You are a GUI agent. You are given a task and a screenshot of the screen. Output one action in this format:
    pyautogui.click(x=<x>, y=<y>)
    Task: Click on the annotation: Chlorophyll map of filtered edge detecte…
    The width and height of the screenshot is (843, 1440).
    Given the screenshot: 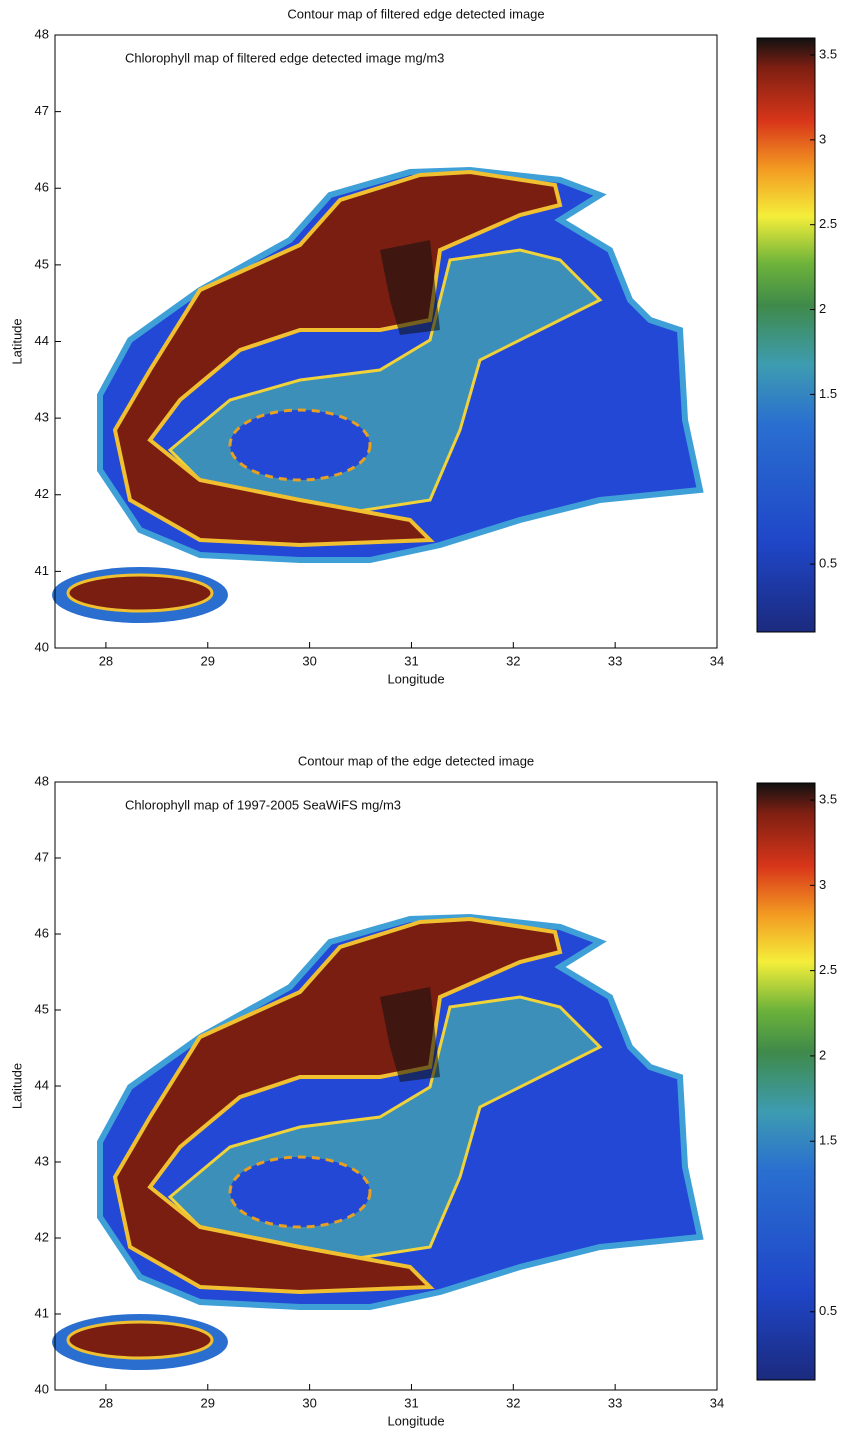 What is the action you would take?
    pyautogui.click(x=284, y=57)
    